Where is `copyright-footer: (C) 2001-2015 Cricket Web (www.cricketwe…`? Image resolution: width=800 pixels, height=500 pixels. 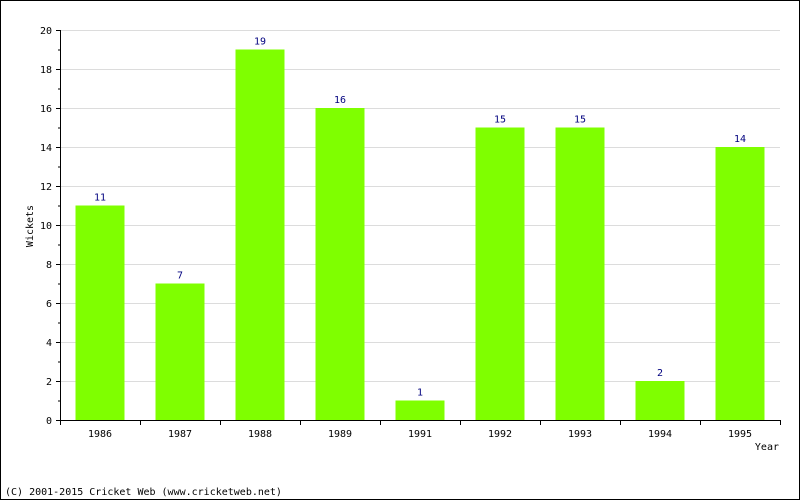
copyright-footer: (C) 2001-2015 Cricket Web (www.cricketwe… is located at coordinates (143, 492).